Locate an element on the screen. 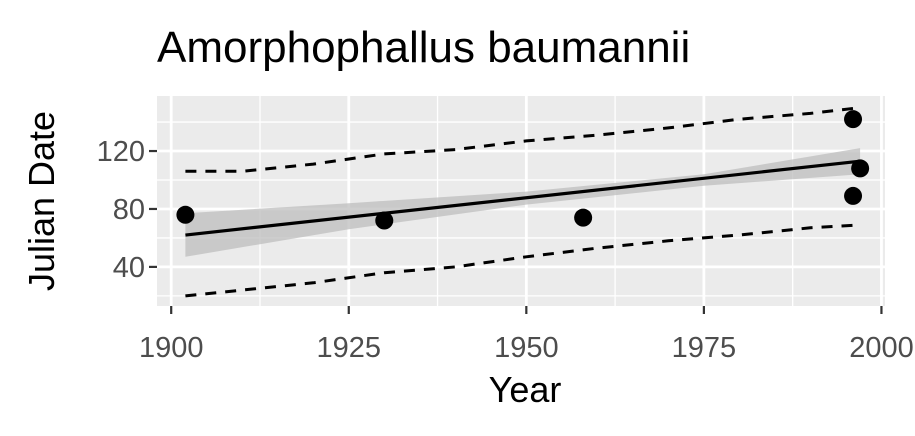 The width and height of the screenshot is (915, 436). y-tick-label: 40 is located at coordinates (129, 268).